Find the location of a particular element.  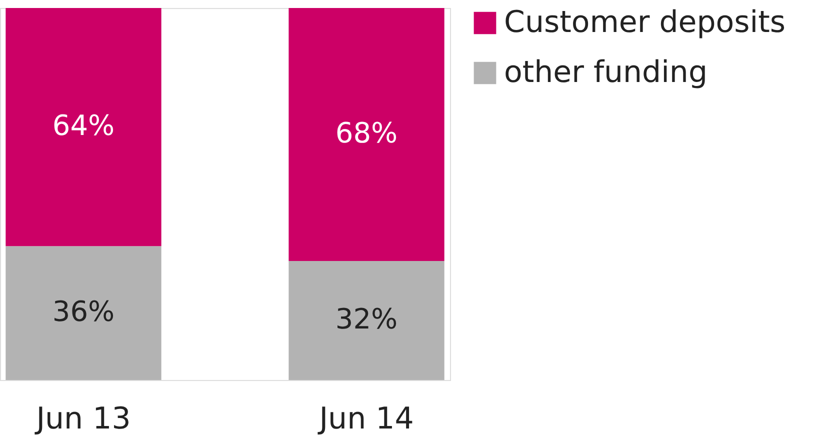

x-tick-label: Jun 13 is located at coordinates (82, 419).